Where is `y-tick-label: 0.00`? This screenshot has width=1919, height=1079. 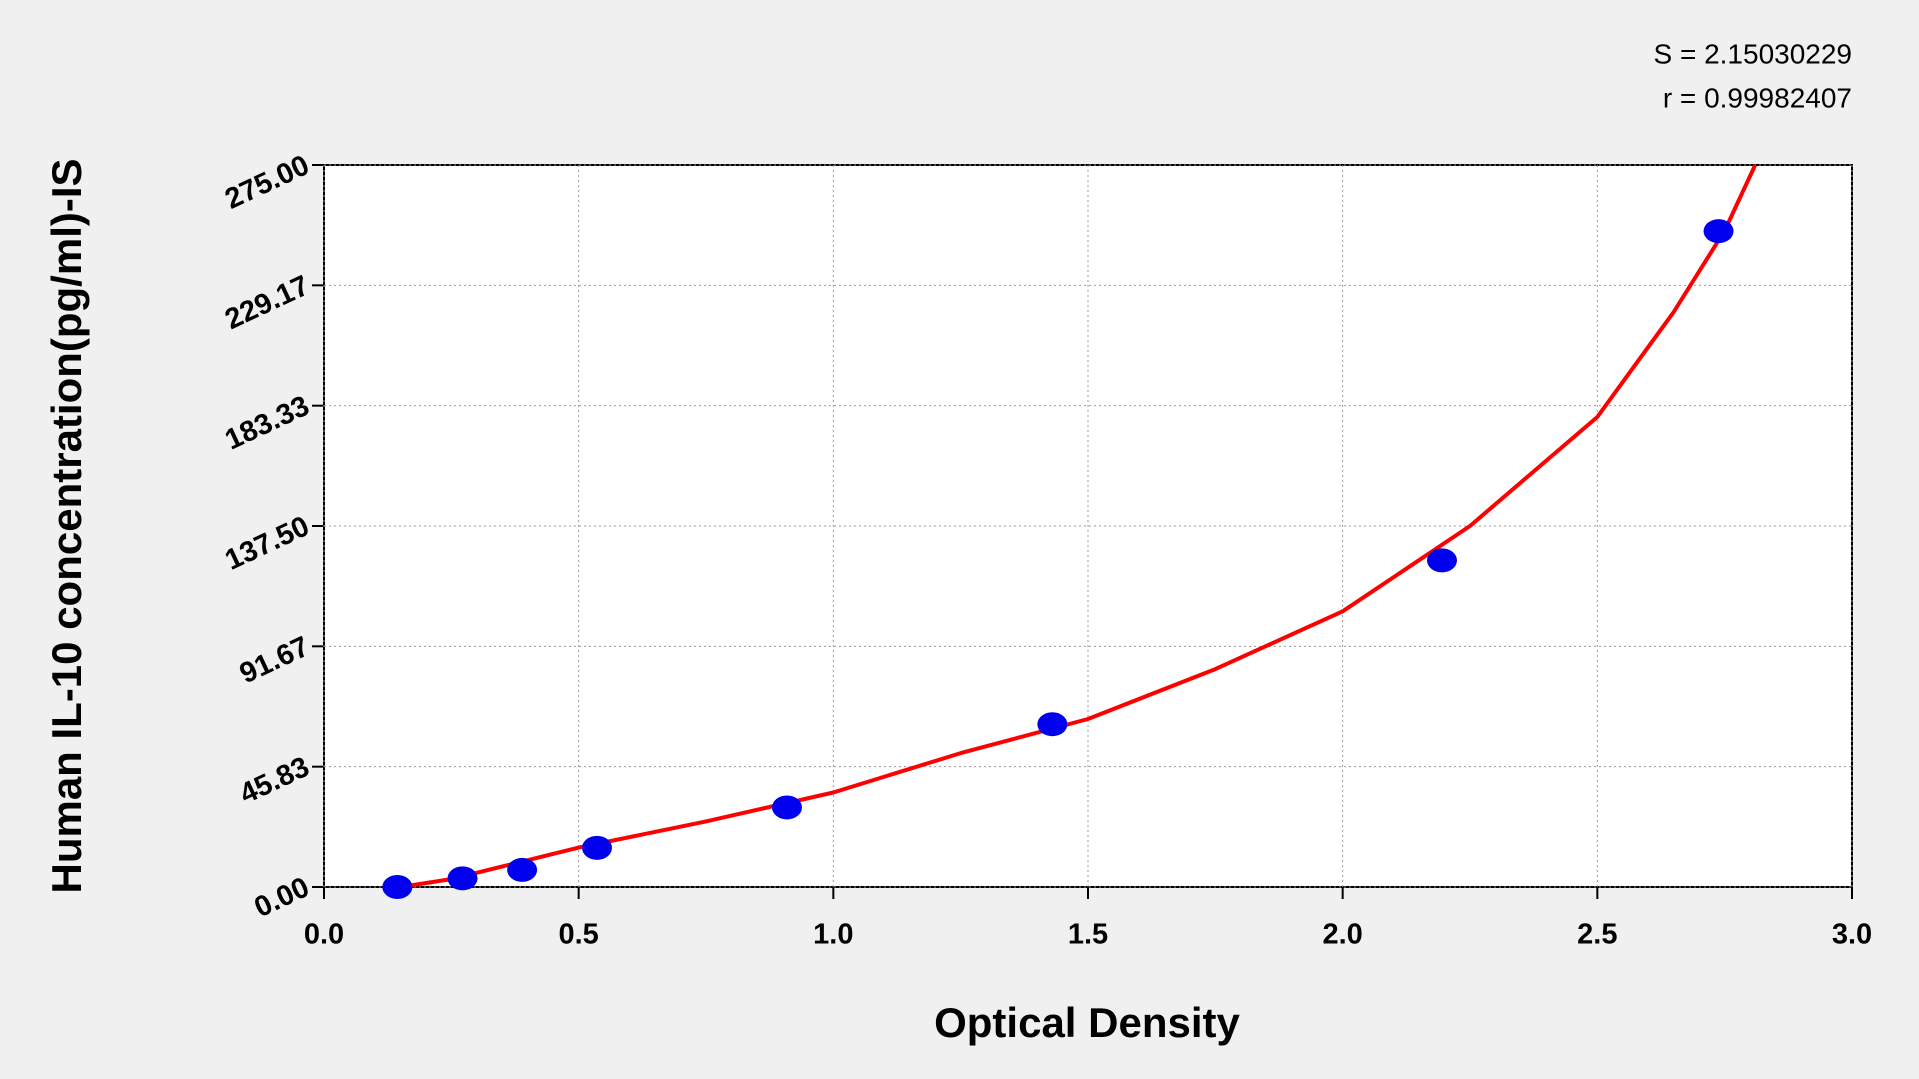
y-tick-label: 0.00 is located at coordinates (282, 897).